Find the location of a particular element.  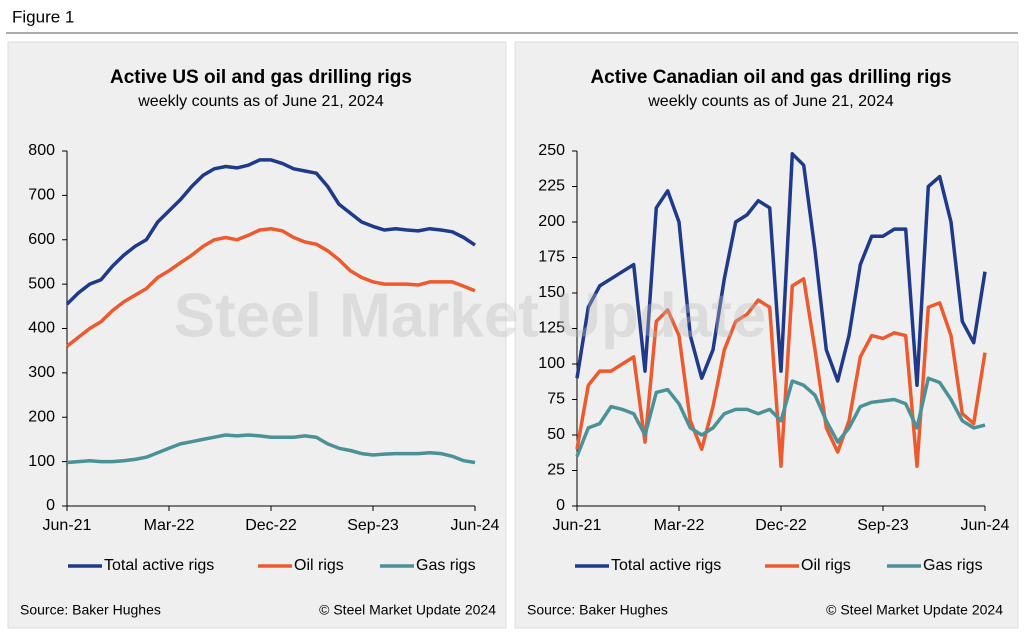

chart-title: Active US oil and gas drilling rigs is located at coordinates (261, 77).